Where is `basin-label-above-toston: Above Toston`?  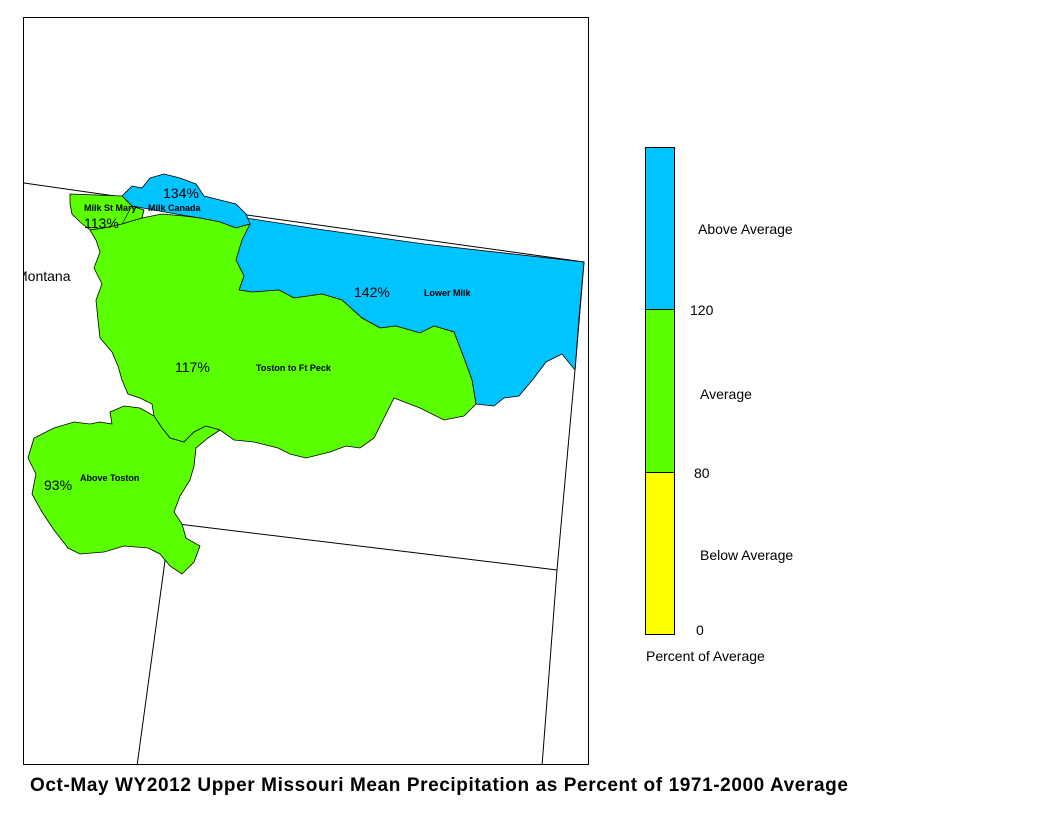
basin-label-above-toston: Above Toston is located at coordinates (109, 478).